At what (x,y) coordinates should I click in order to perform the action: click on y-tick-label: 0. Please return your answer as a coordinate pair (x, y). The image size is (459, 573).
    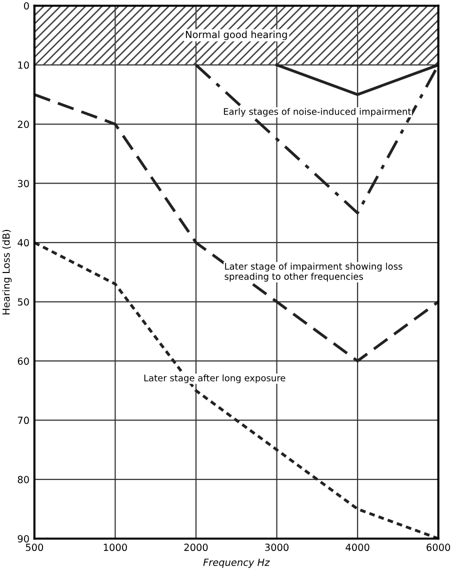
    Looking at the image, I should click on (26, 6).